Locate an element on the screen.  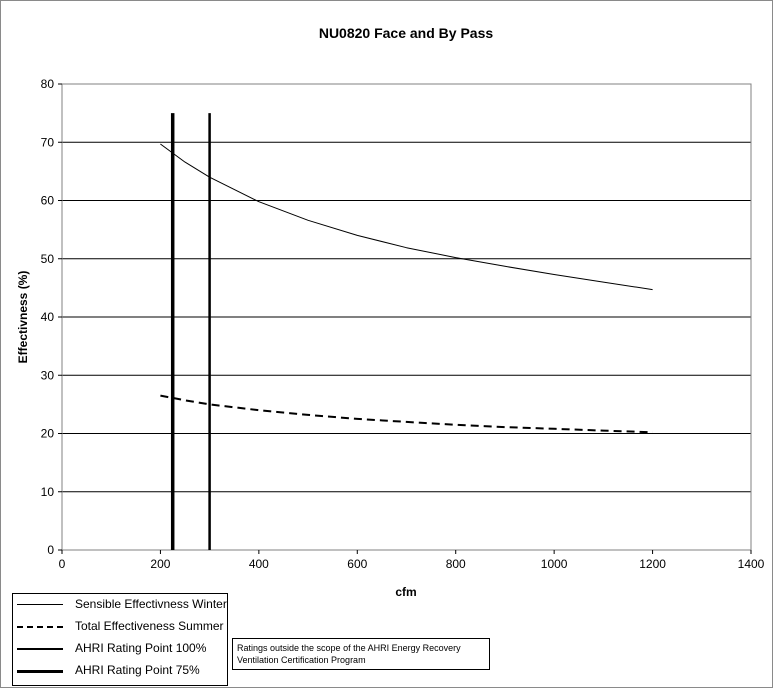
legend-item-ahri-100: AHRI Rating Point 100% is located at coordinates (120, 648).